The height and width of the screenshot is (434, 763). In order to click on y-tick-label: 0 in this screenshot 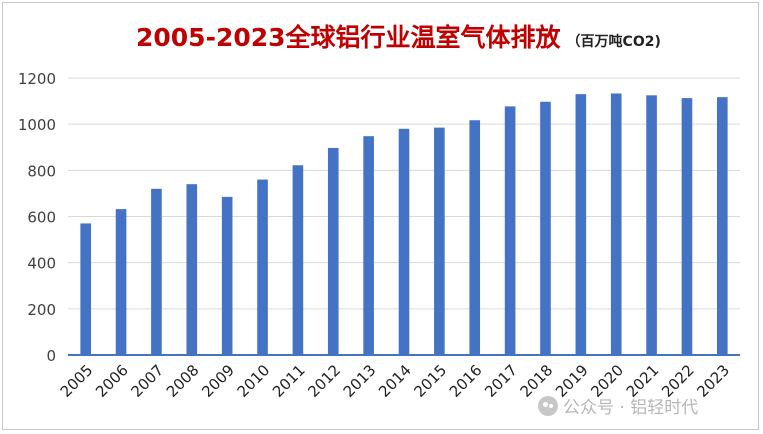, I will do `click(51, 356)`.